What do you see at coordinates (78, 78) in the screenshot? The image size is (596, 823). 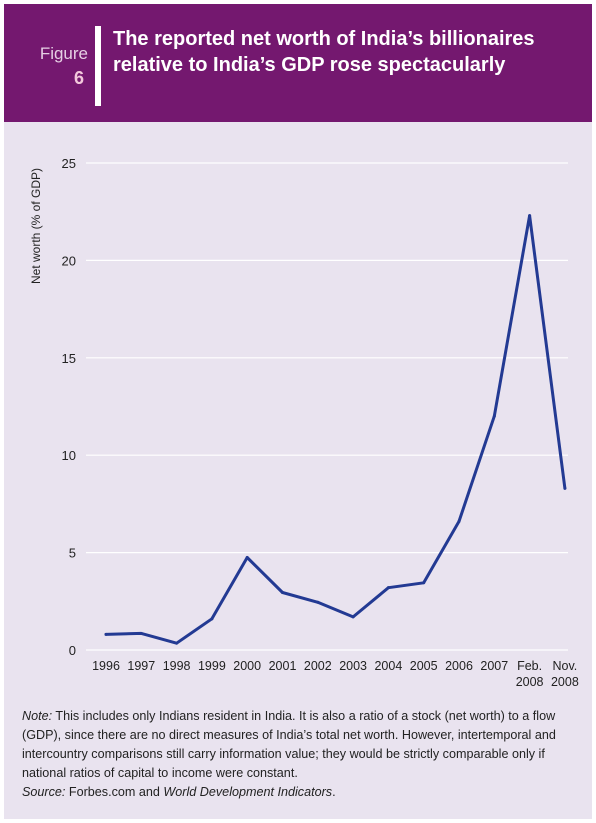 I see `figure-number: 6` at bounding box center [78, 78].